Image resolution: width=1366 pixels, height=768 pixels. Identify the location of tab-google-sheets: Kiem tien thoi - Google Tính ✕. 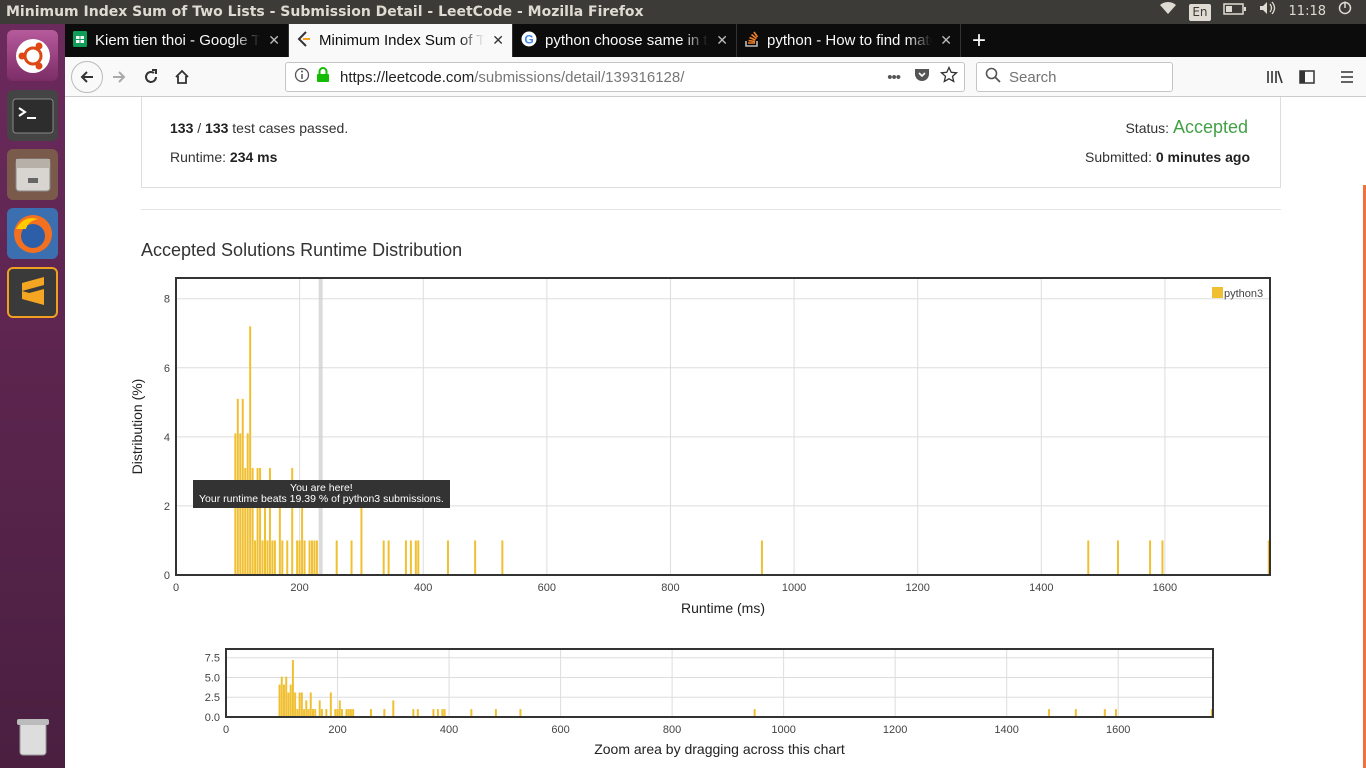
(177, 40).